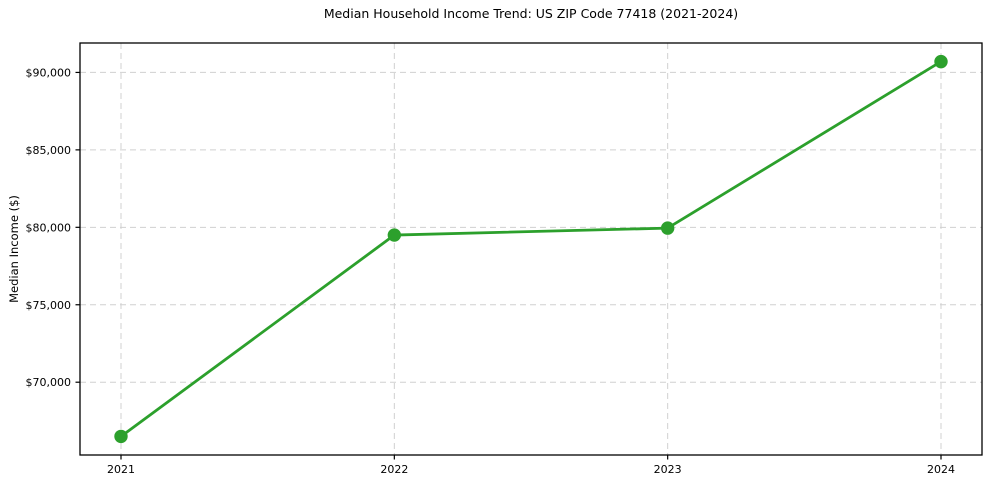 The image size is (989, 490). What do you see at coordinates (49, 227) in the screenshot?
I see `y-tick-label: $80,000` at bounding box center [49, 227].